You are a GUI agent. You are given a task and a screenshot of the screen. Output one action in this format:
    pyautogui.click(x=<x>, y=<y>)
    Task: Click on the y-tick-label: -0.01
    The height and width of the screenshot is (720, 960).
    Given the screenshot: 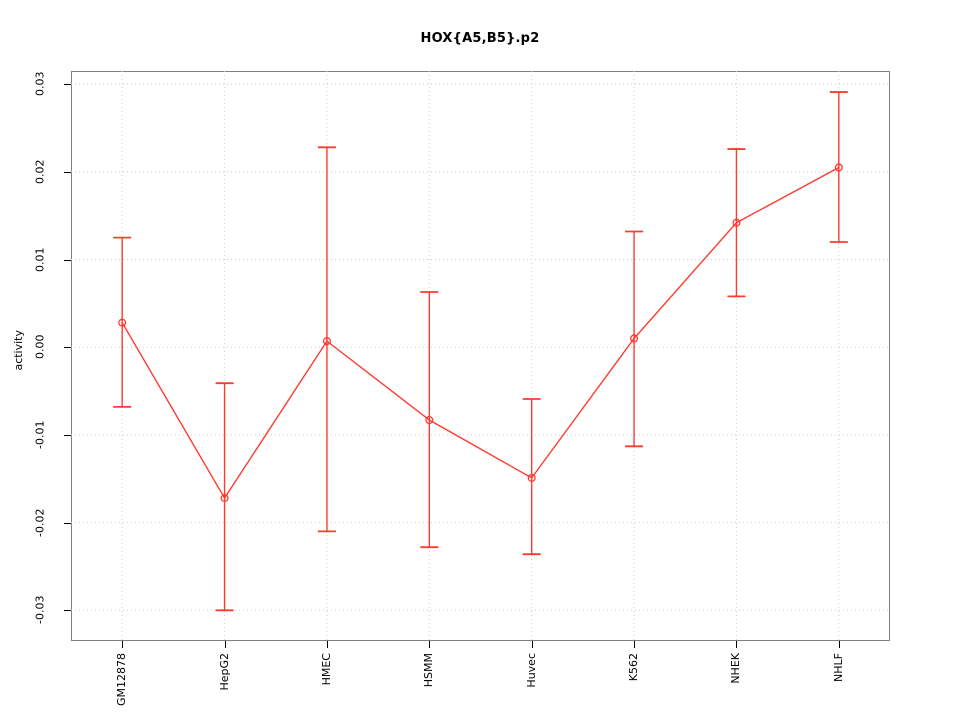 What is the action you would take?
    pyautogui.click(x=40, y=435)
    